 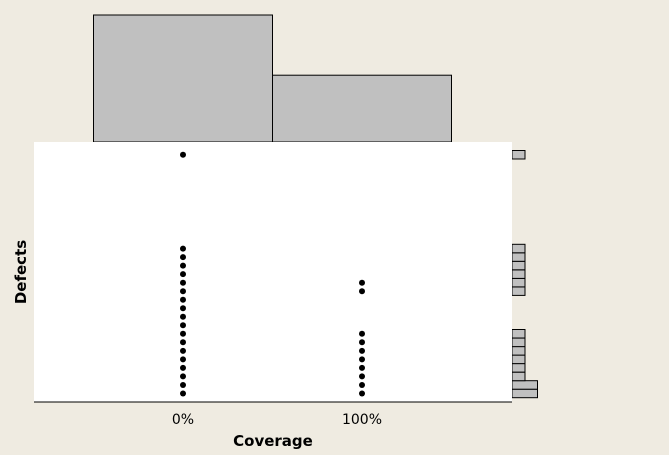 I want to click on x-axis-title: Coverage, so click(x=273, y=441).